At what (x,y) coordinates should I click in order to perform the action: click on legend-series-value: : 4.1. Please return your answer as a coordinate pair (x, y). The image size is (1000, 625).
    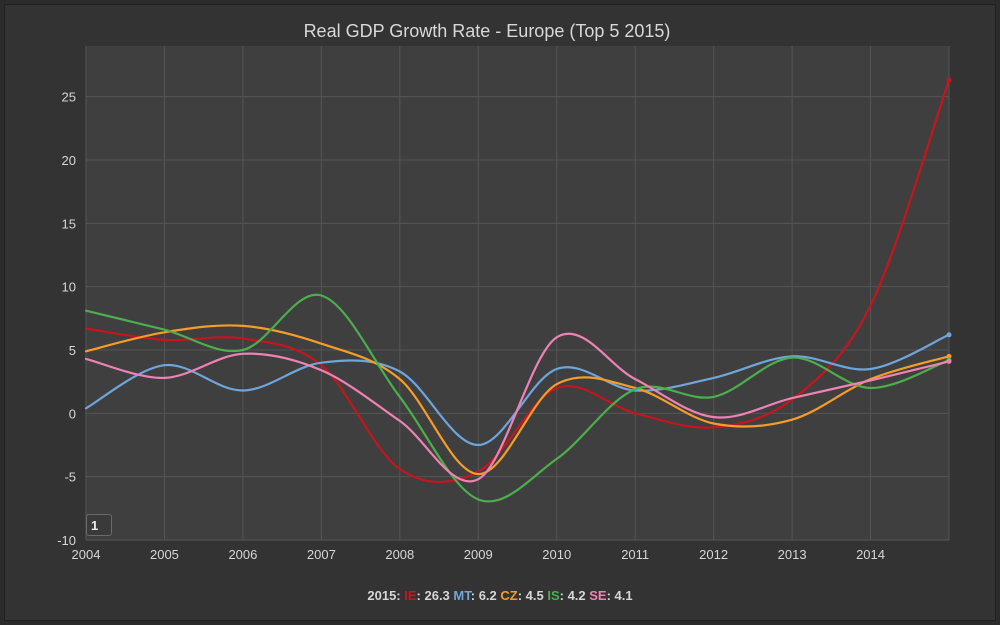
    Looking at the image, I should click on (620, 595).